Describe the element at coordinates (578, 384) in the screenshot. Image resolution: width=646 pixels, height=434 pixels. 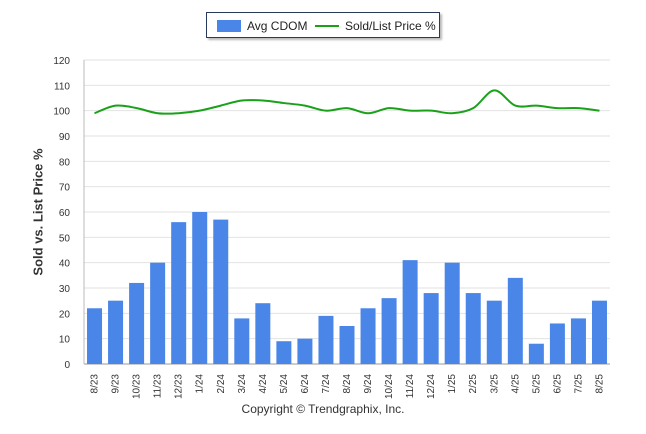
I see `x-tick-label: 7/25` at that location.